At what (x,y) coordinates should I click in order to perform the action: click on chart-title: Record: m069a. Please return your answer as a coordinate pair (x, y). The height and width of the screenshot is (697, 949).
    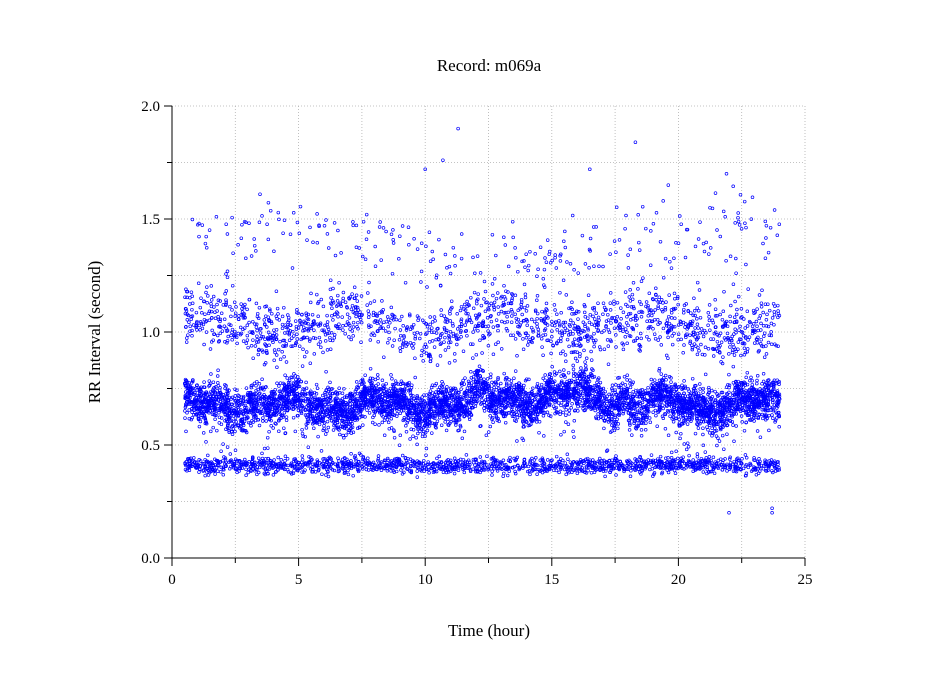
    Looking at the image, I should click on (489, 65).